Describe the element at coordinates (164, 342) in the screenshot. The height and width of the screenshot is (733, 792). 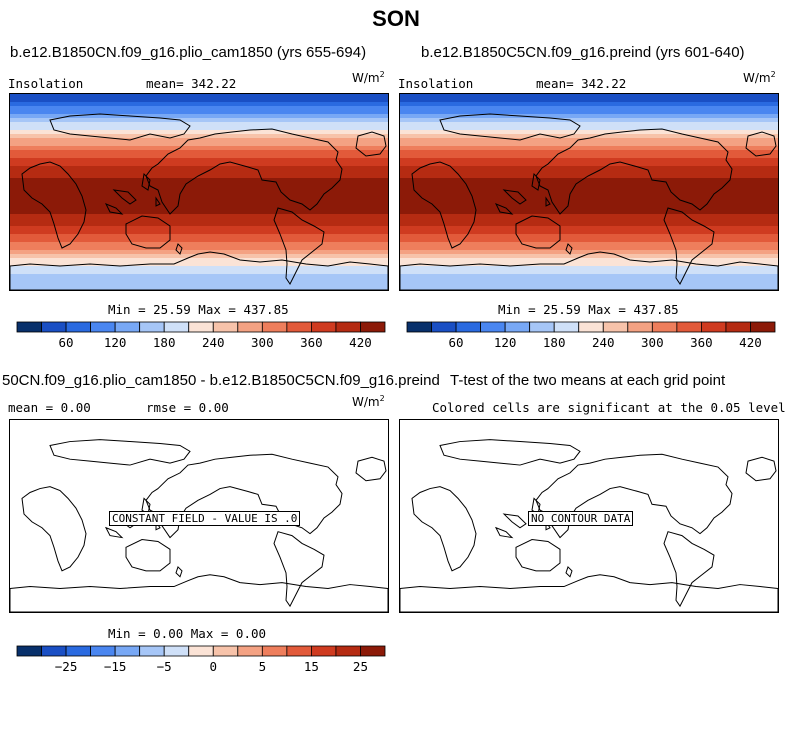
I see `colorbar-tick-label: 180` at that location.